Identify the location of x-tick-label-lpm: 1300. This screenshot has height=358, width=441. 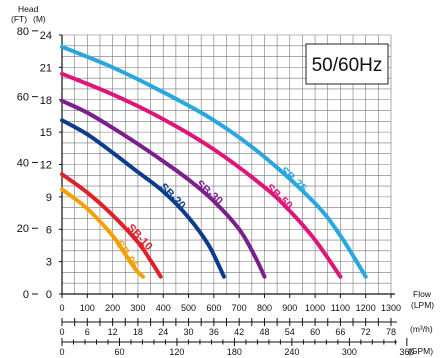
(391, 308).